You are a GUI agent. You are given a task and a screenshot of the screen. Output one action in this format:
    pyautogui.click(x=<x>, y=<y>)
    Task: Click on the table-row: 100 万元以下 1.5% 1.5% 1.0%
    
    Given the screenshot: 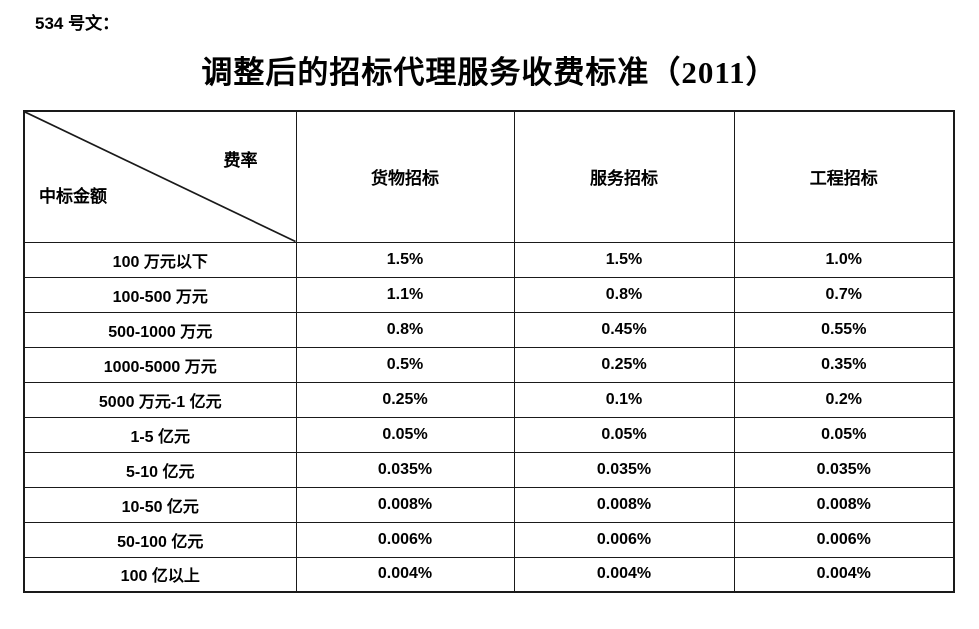 What is the action you would take?
    pyautogui.click(x=489, y=259)
    